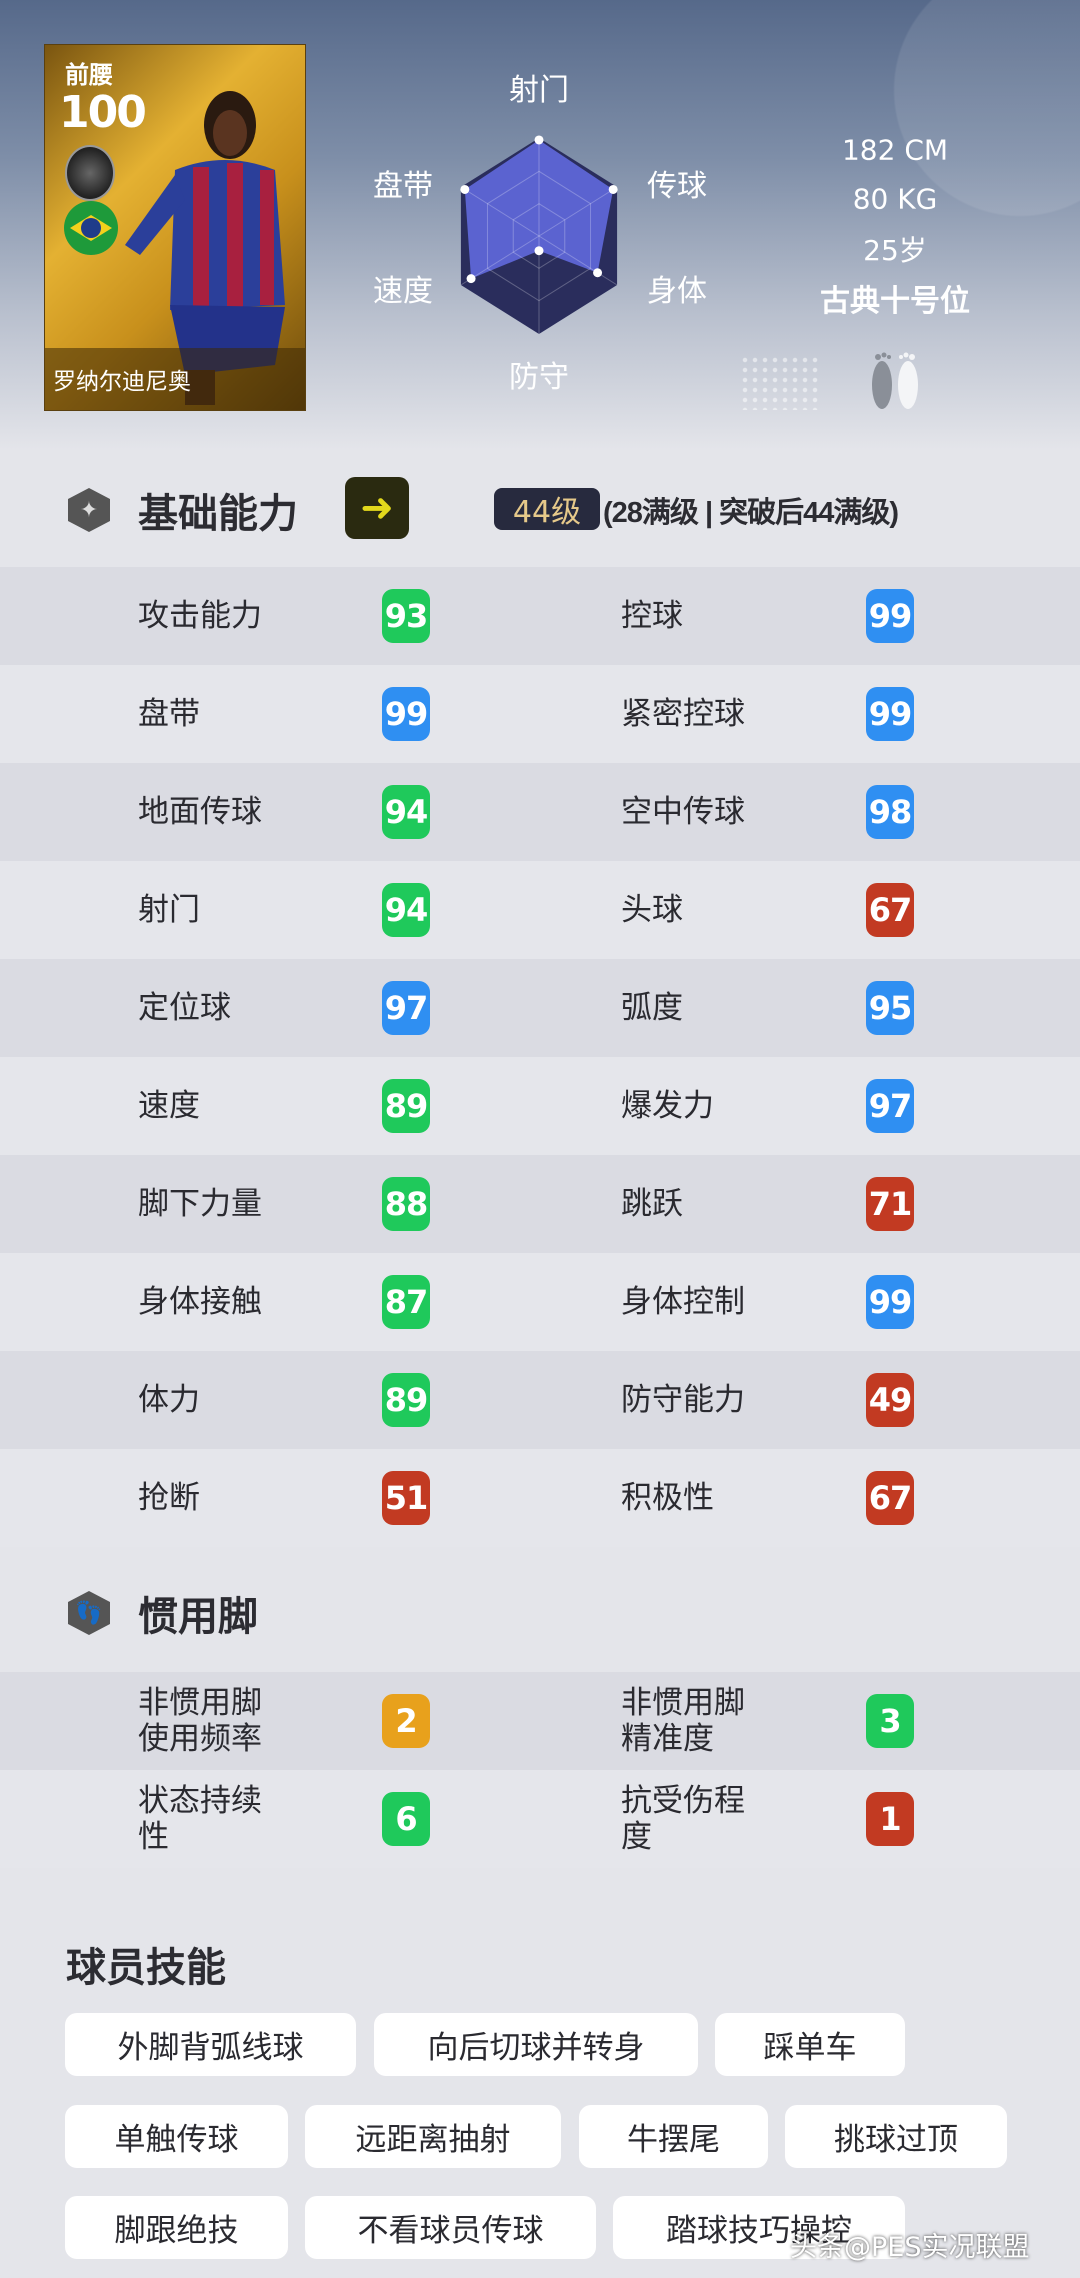 This screenshot has width=1080, height=2278. I want to click on stat-row: 地面传球 94 空中传球 98, so click(540, 812).